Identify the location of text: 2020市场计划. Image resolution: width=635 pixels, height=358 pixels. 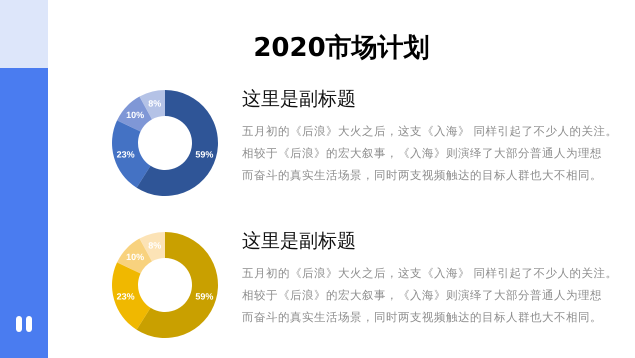
(341, 48).